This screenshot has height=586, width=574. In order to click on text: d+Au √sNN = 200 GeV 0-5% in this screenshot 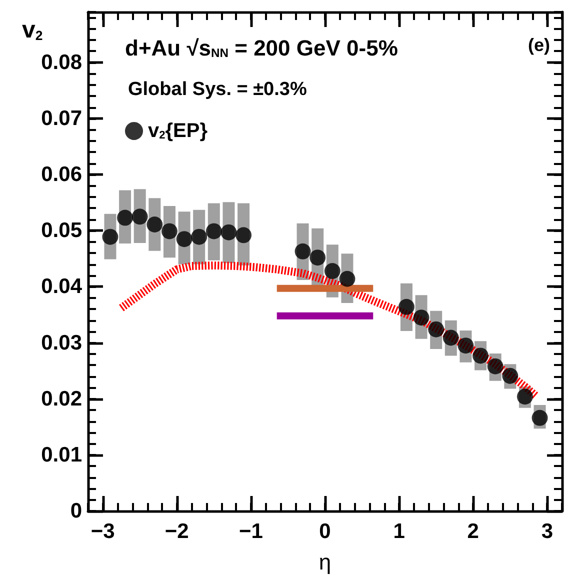, I will do `click(261, 48)`.